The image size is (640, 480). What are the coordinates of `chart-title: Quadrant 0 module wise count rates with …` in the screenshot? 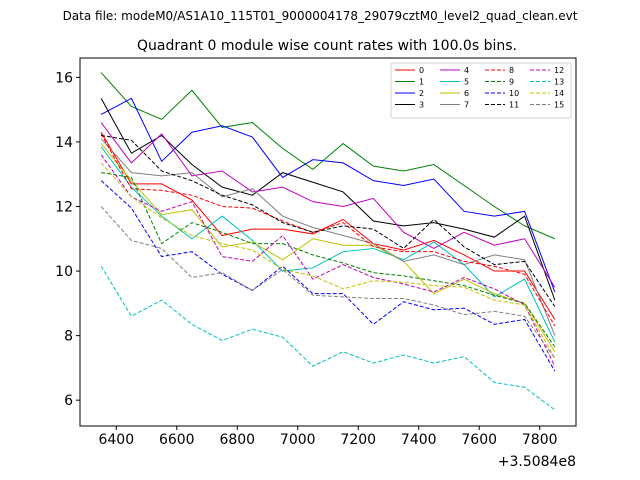 It's located at (327, 46).